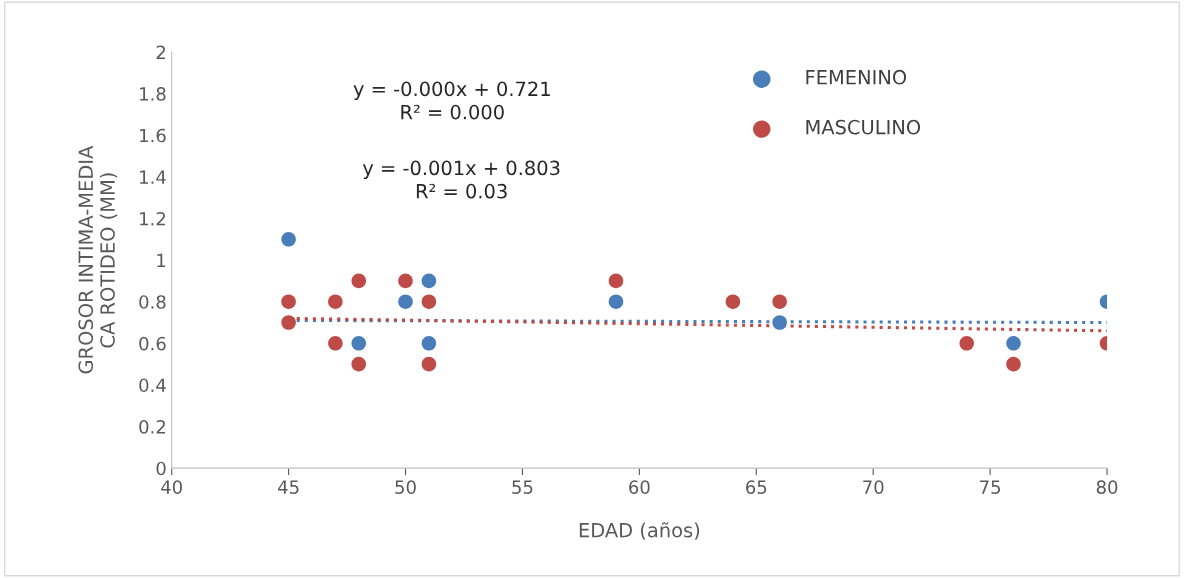 The width and height of the screenshot is (1184, 578). Describe the element at coordinates (522, 487) in the screenshot. I see `x-tick-label: 55` at that location.